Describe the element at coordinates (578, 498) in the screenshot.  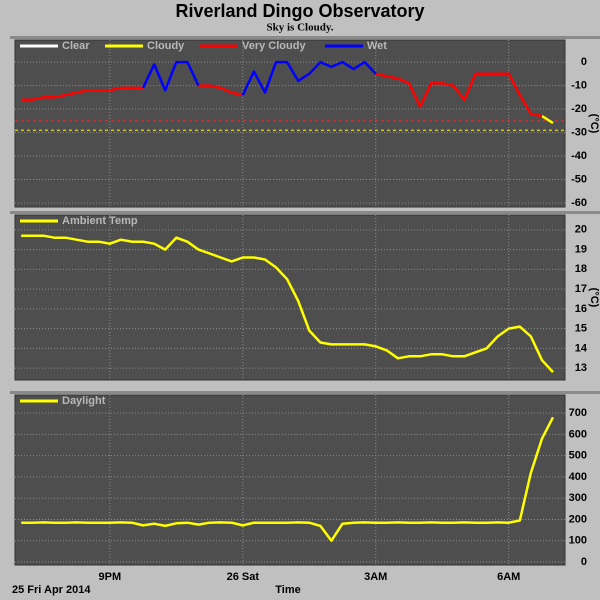
I see `y-tick-label: 300` at that location.